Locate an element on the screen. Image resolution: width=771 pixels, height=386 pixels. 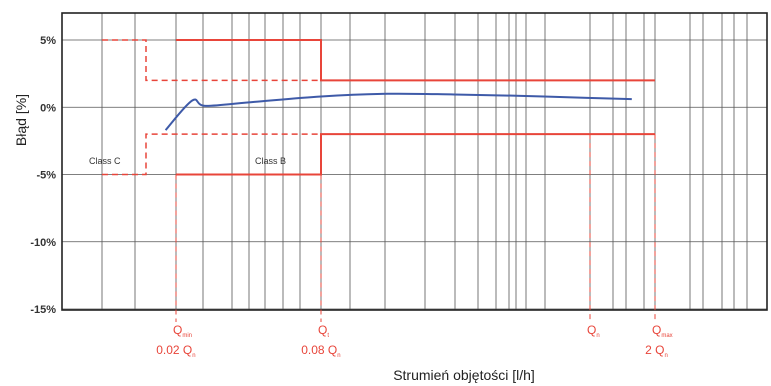
class-c-label: Class C is located at coordinates (105, 161).